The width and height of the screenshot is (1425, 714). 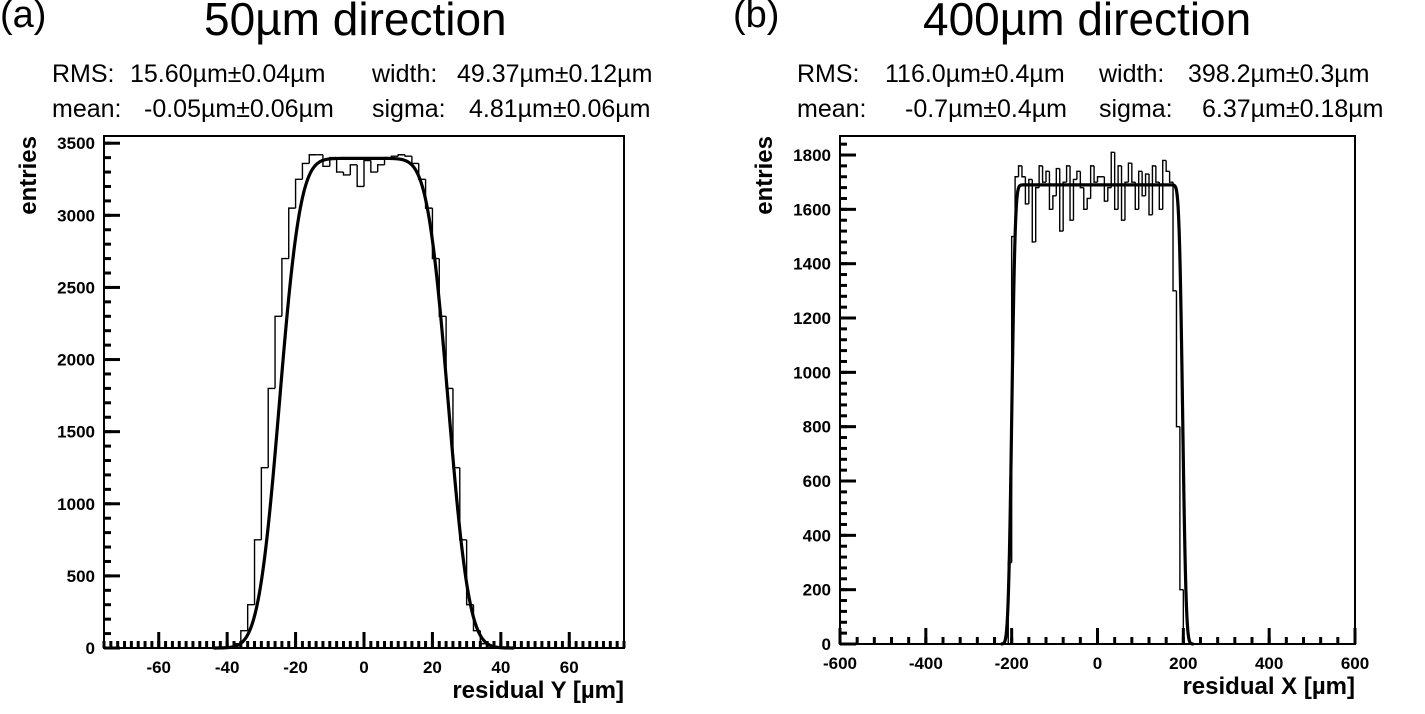 What do you see at coordinates (1279, 74) in the screenshot?
I see `width-value: 398.2µm±0.3µm` at bounding box center [1279, 74].